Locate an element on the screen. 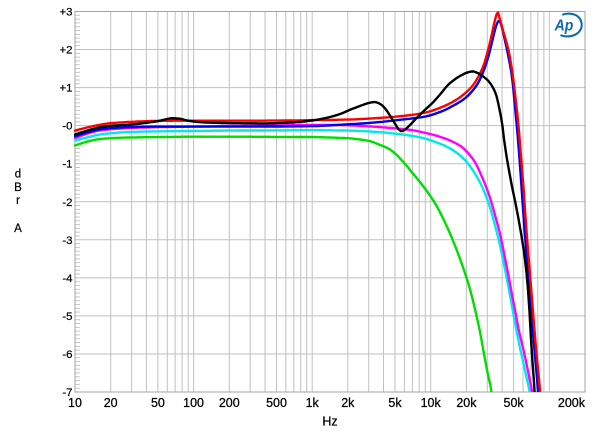  svg-text: 10k is located at coordinates (431, 403).